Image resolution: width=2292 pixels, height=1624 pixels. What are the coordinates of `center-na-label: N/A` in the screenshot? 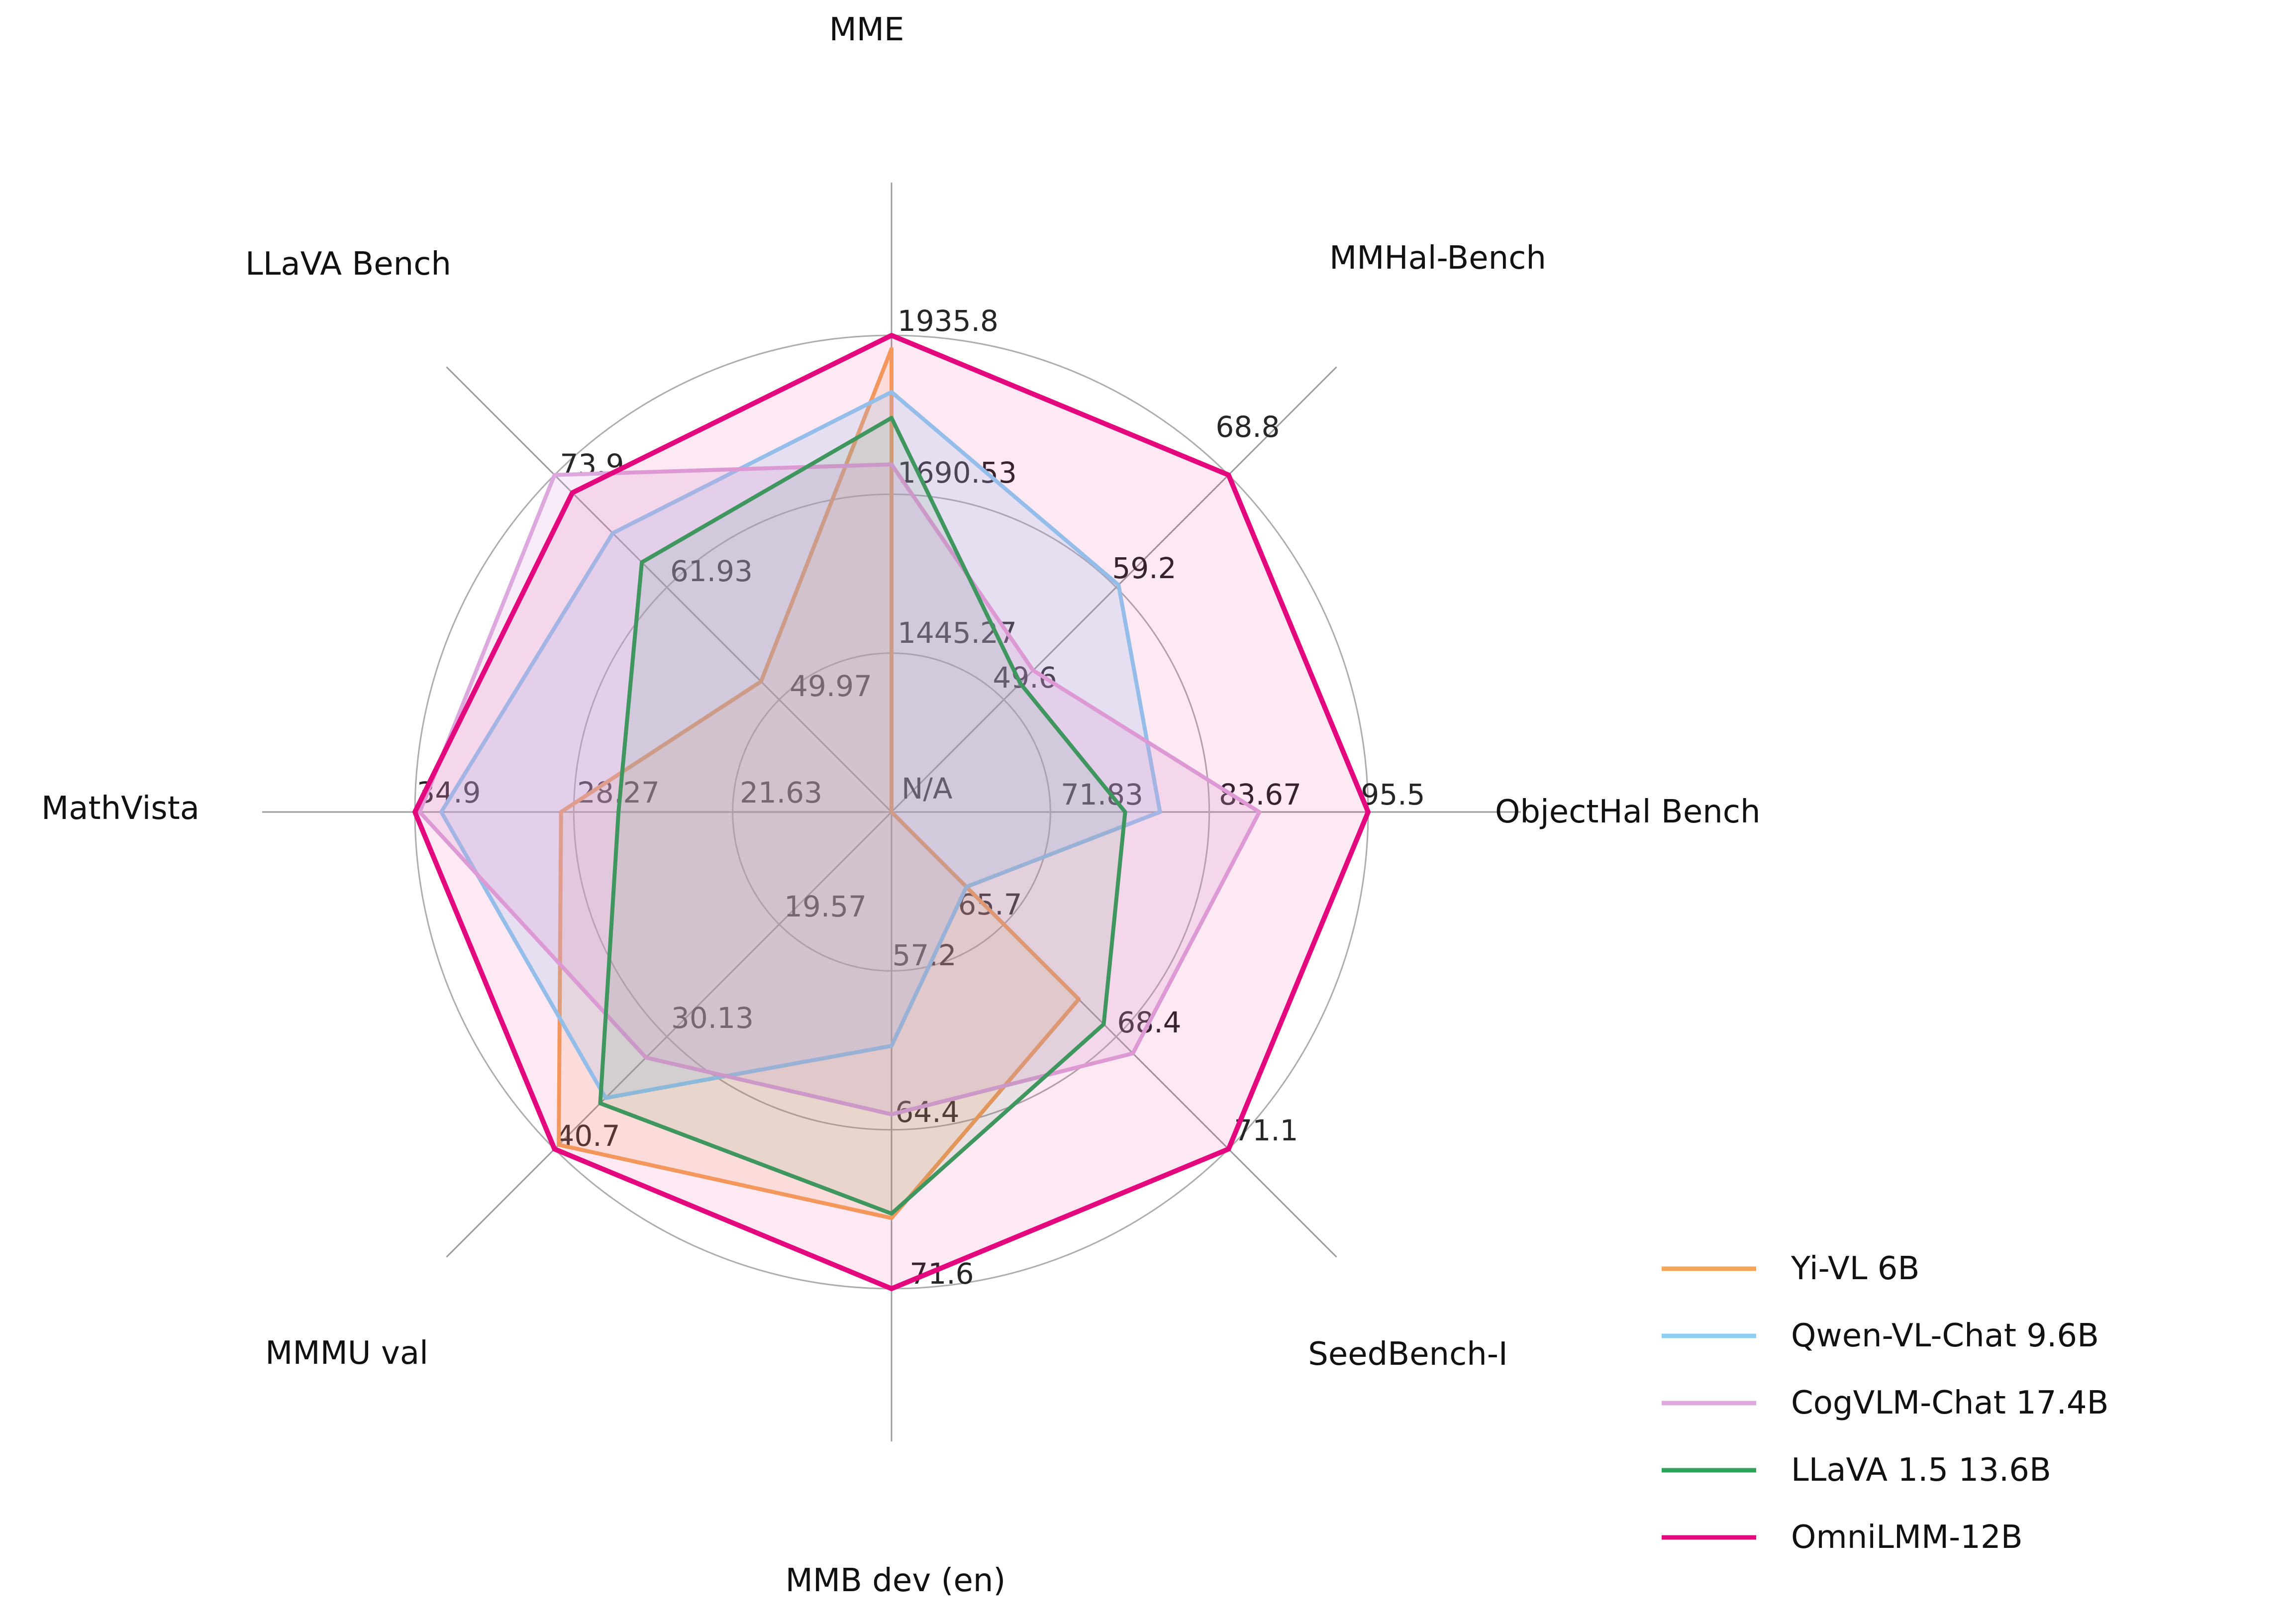 It's located at (927, 789).